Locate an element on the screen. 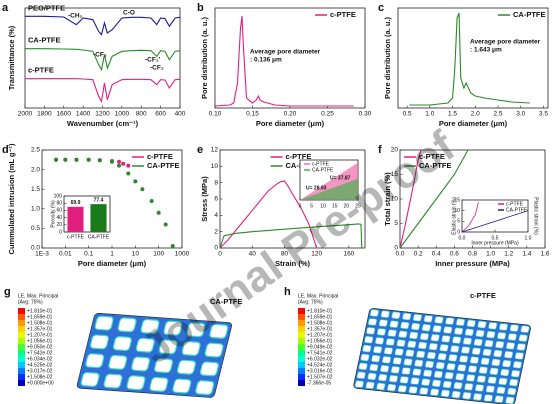 The height and width of the screenshot is (404, 554). x-tick-label: 1.2 is located at coordinates (508, 254).